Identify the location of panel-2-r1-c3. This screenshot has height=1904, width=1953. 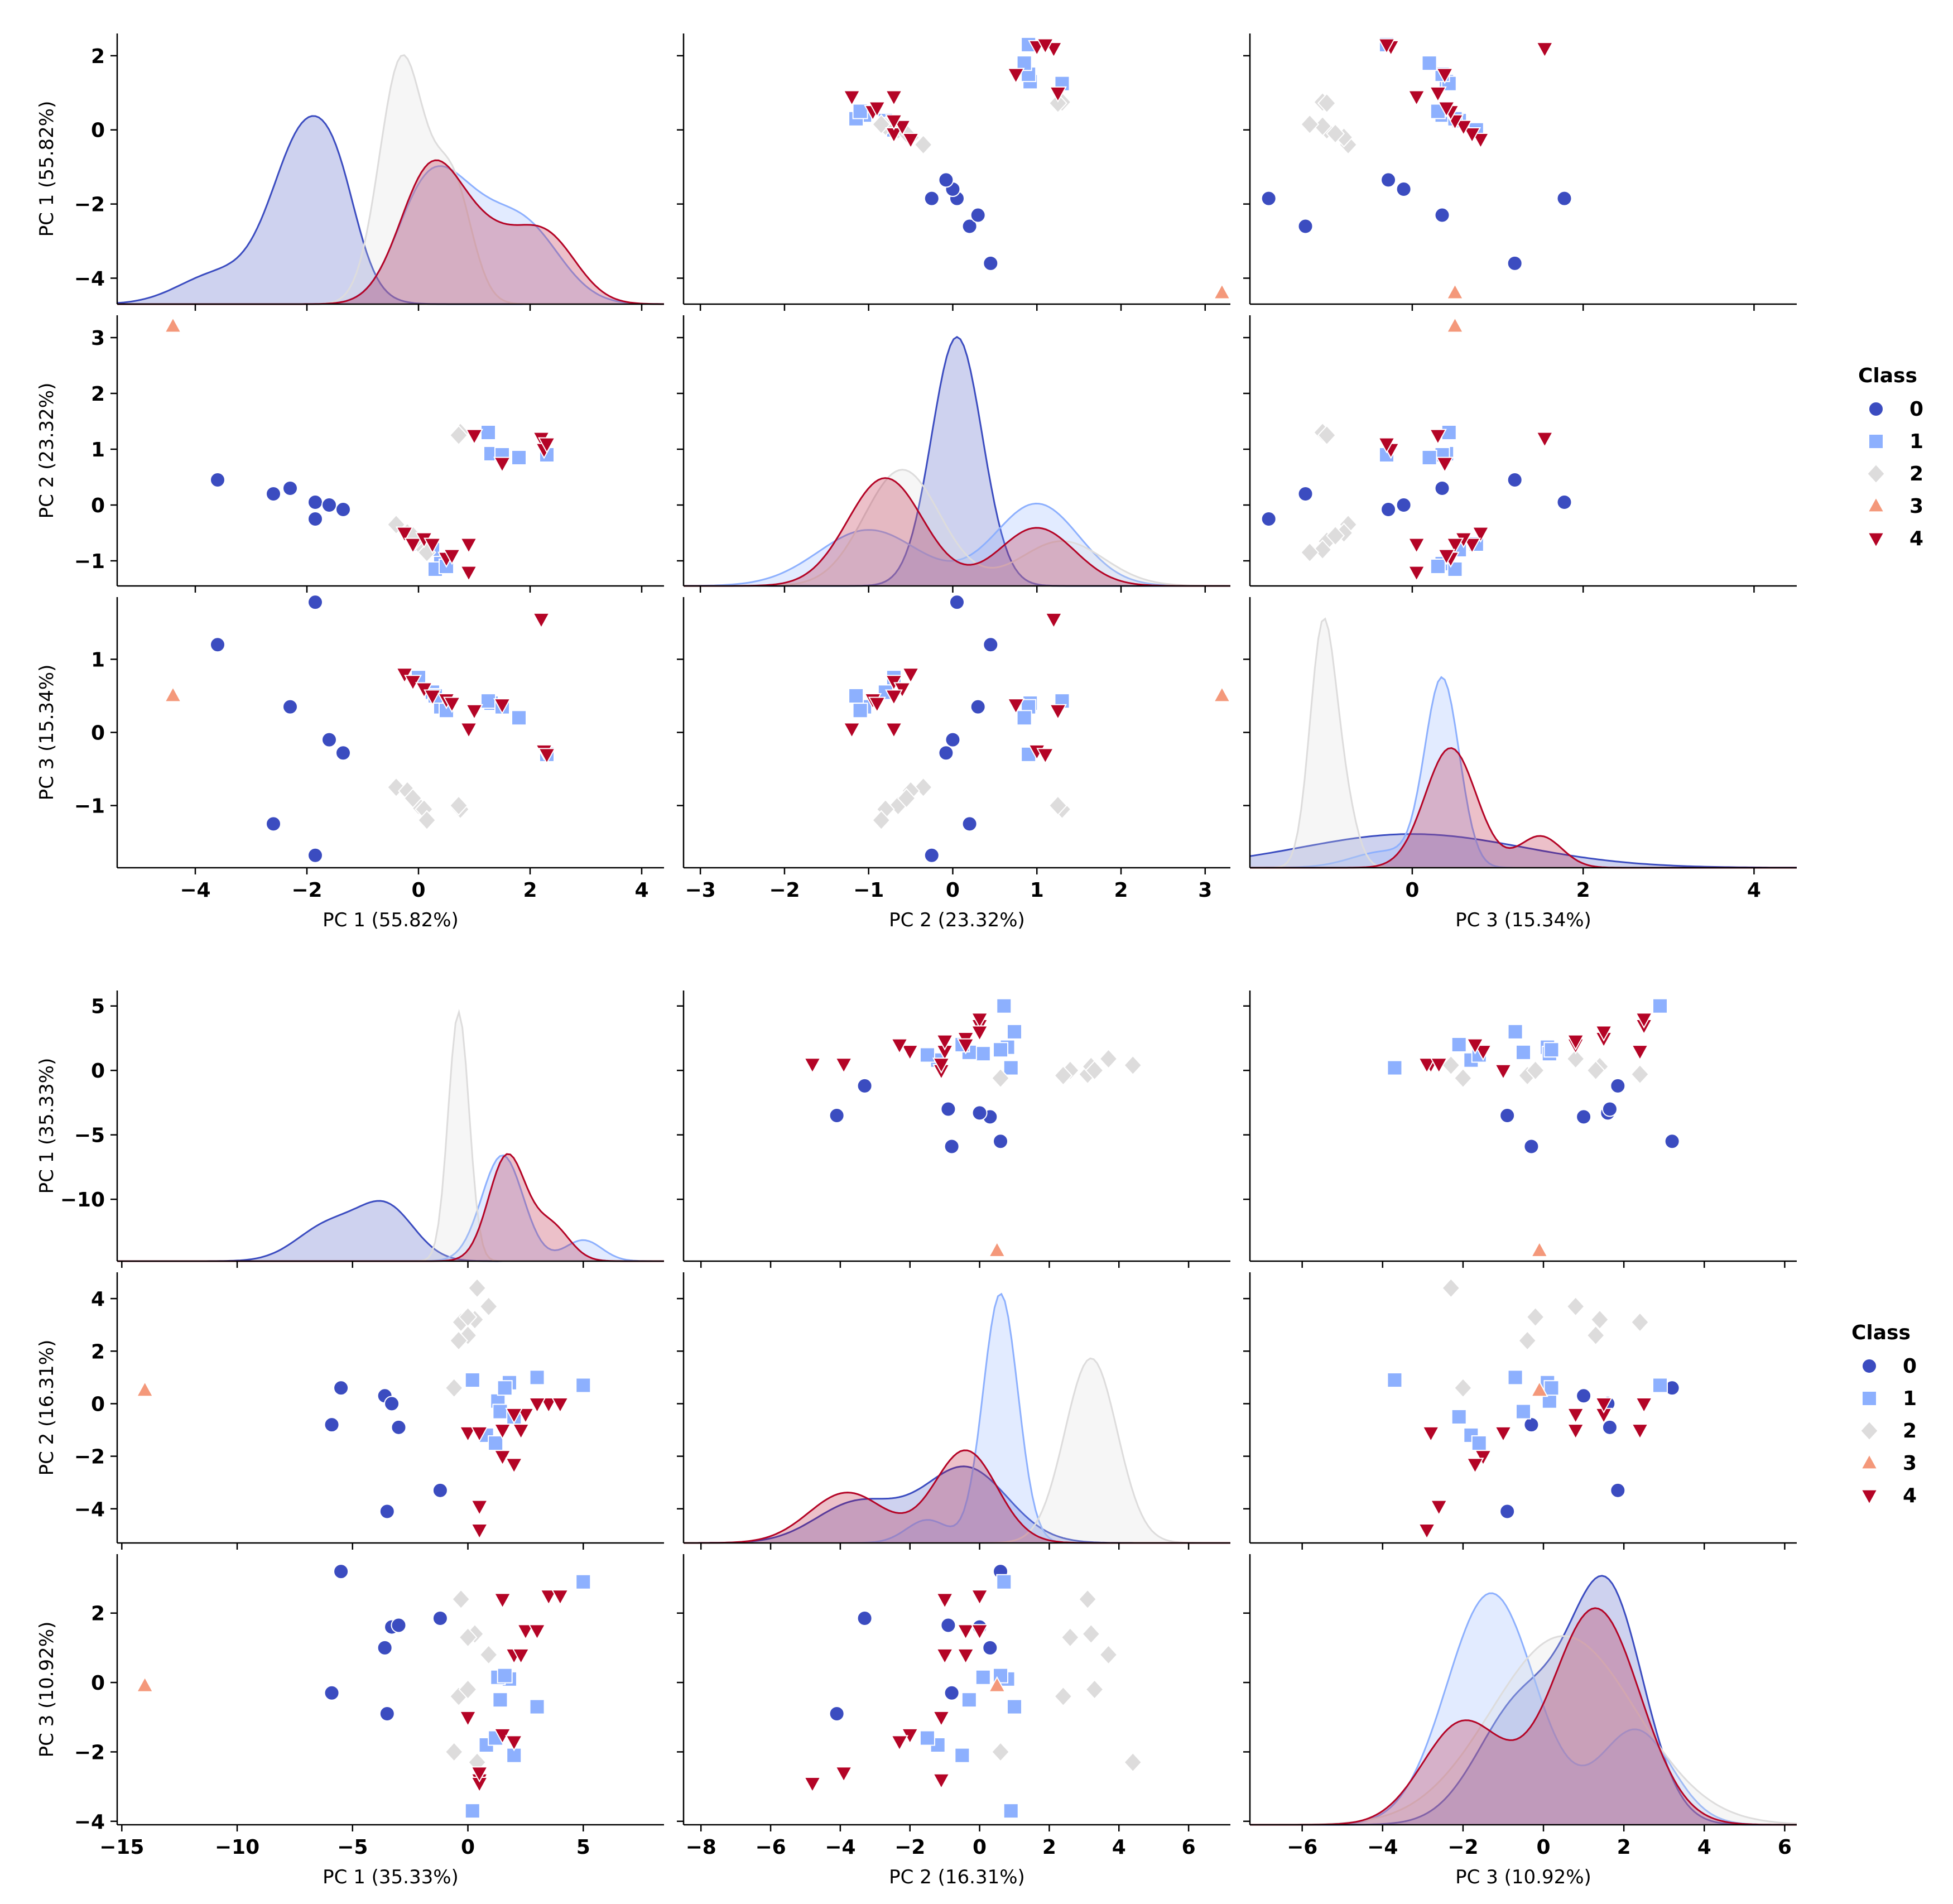
(1520, 1129).